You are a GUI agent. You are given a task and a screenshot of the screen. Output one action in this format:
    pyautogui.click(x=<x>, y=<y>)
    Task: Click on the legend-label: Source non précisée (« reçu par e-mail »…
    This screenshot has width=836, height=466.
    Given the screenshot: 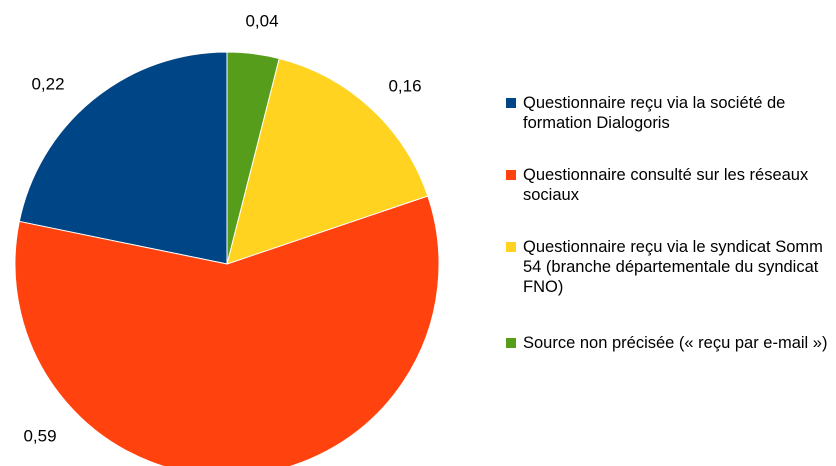 What is the action you would take?
    pyautogui.click(x=675, y=343)
    